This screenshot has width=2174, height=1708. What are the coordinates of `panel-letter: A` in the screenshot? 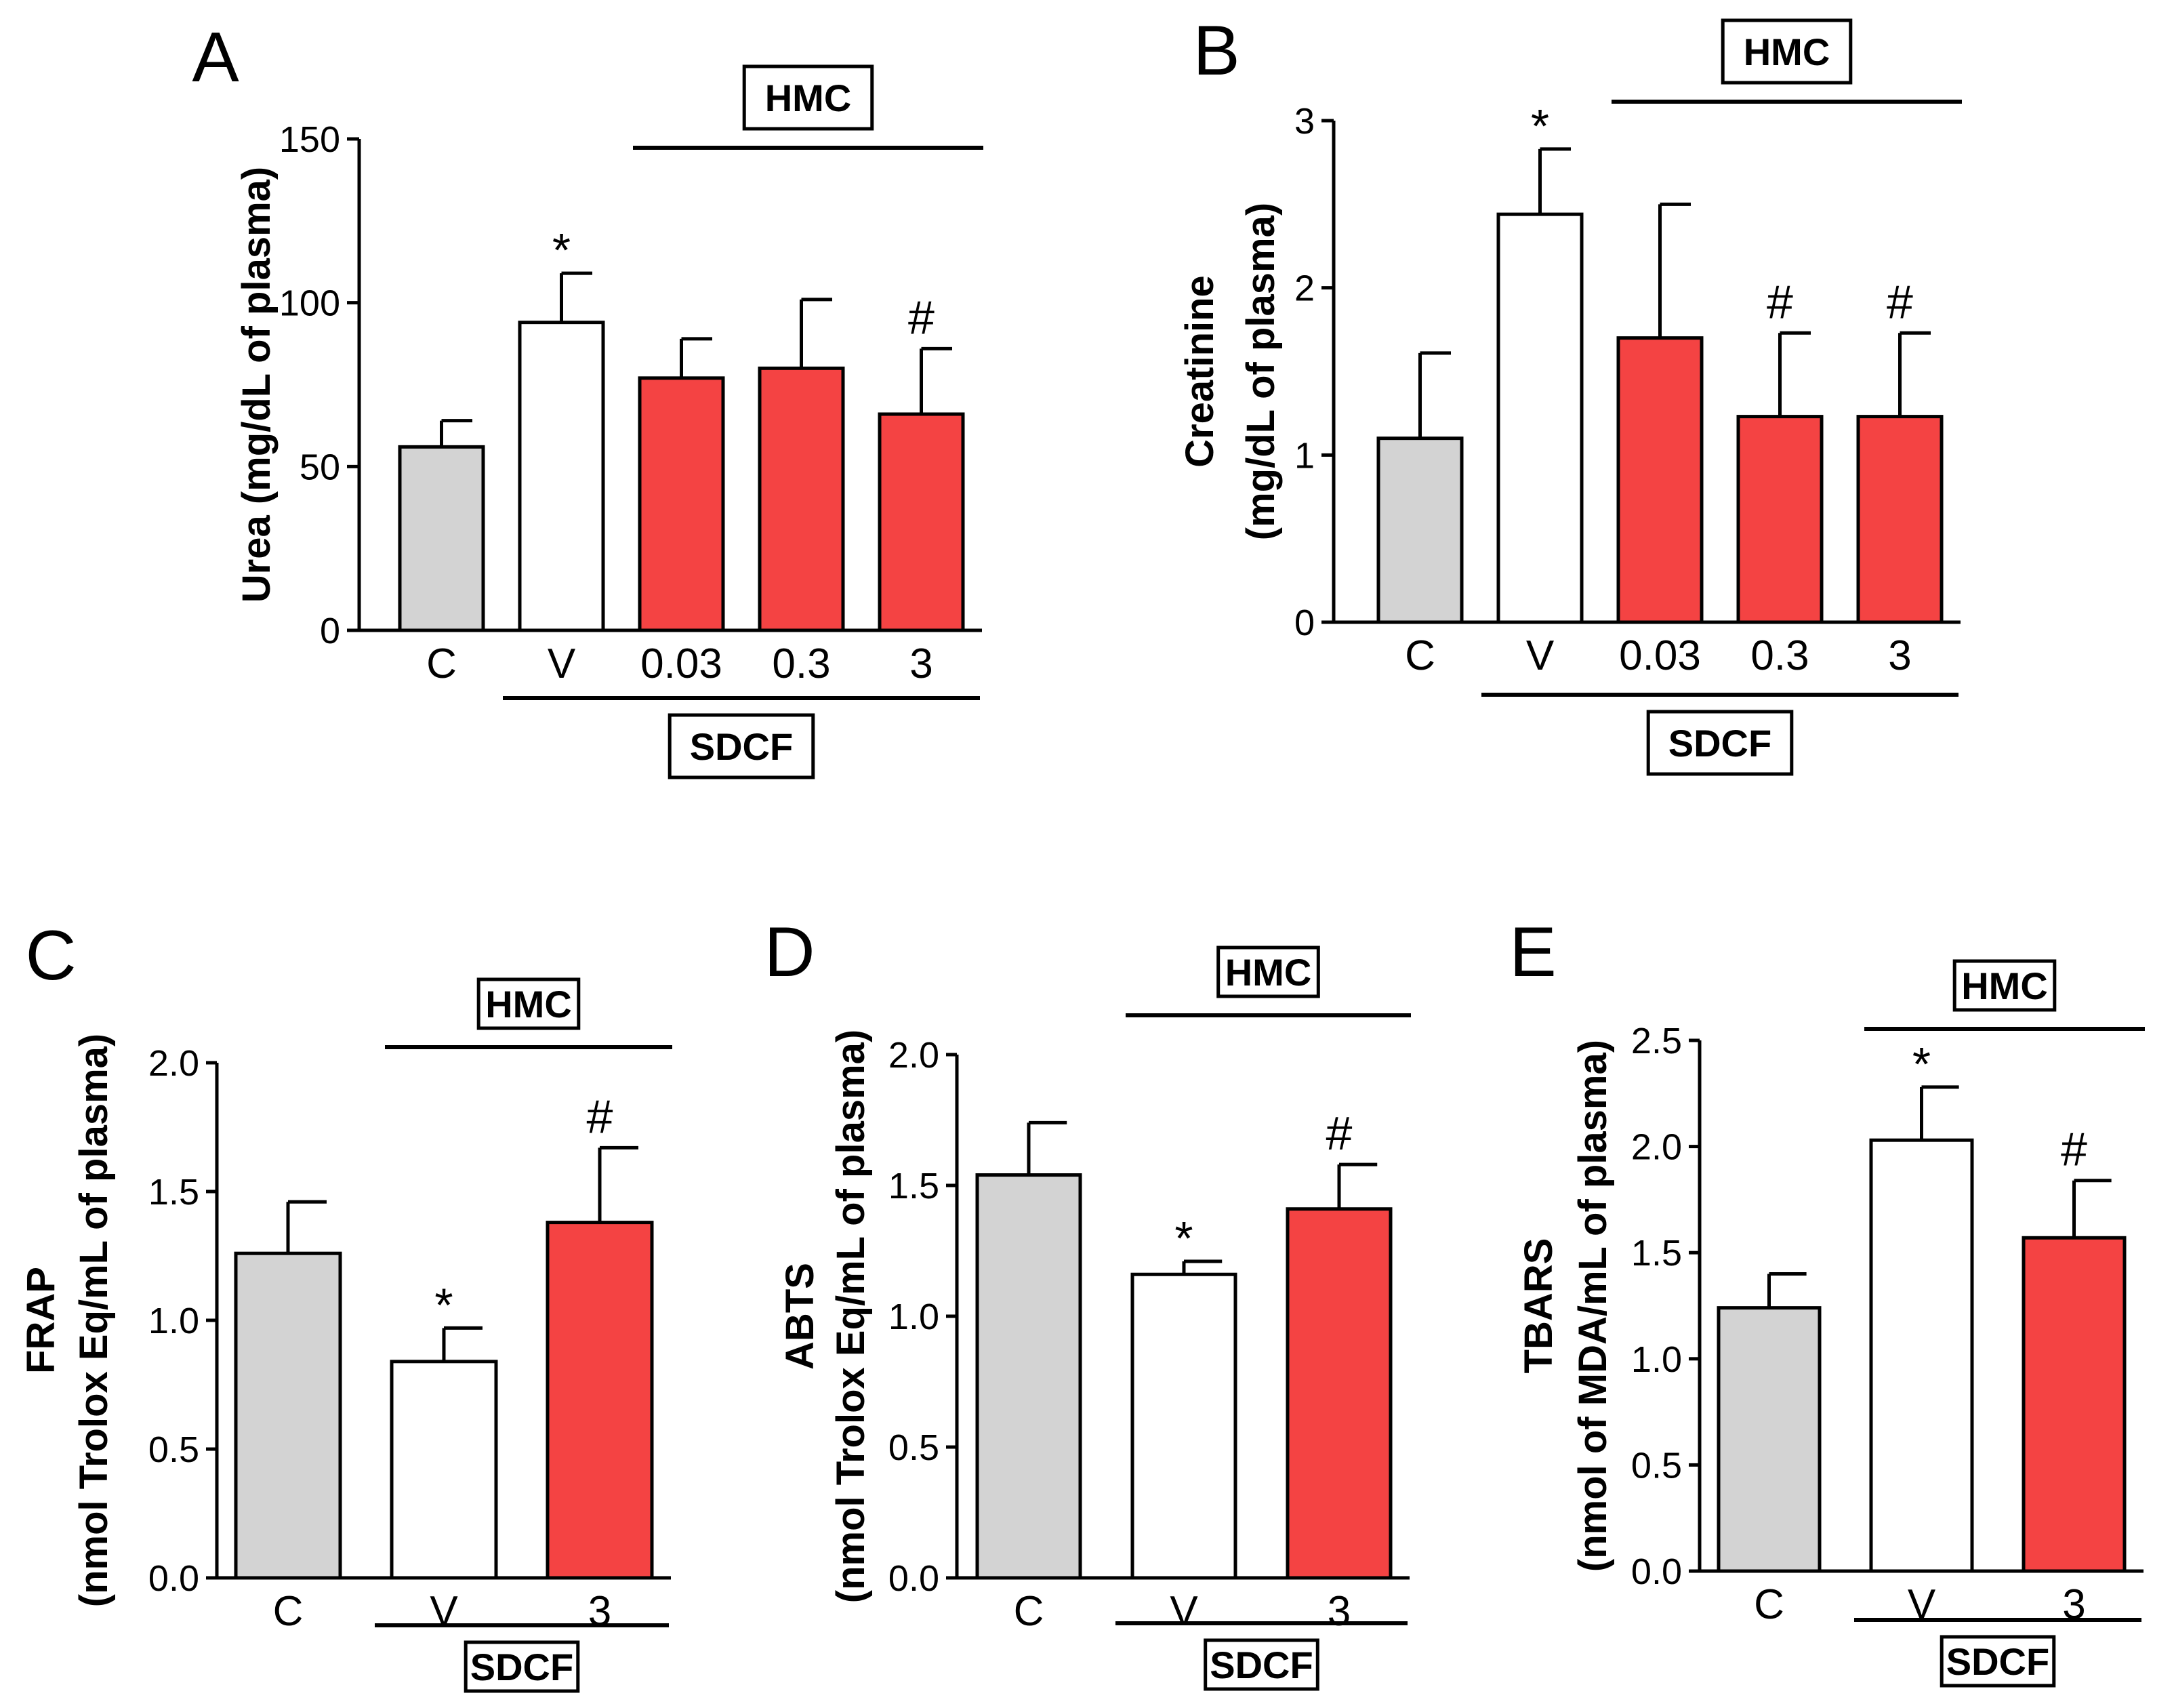 It's located at (215, 58).